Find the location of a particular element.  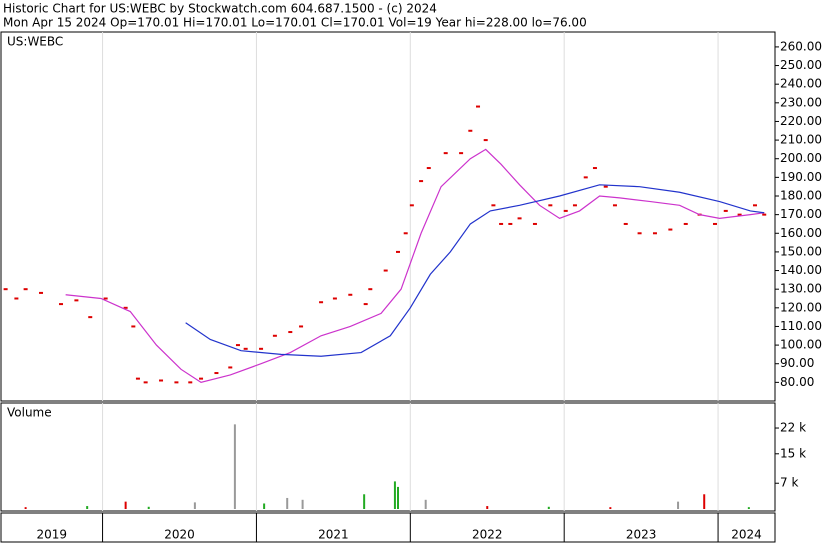

x-tick-label: 2020 is located at coordinates (179, 535).